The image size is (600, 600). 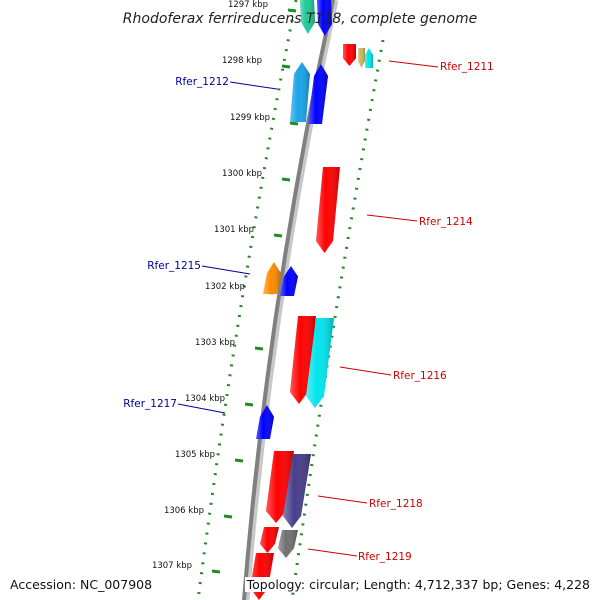 I want to click on tick-label: 1301 kbp, so click(x=234, y=230).